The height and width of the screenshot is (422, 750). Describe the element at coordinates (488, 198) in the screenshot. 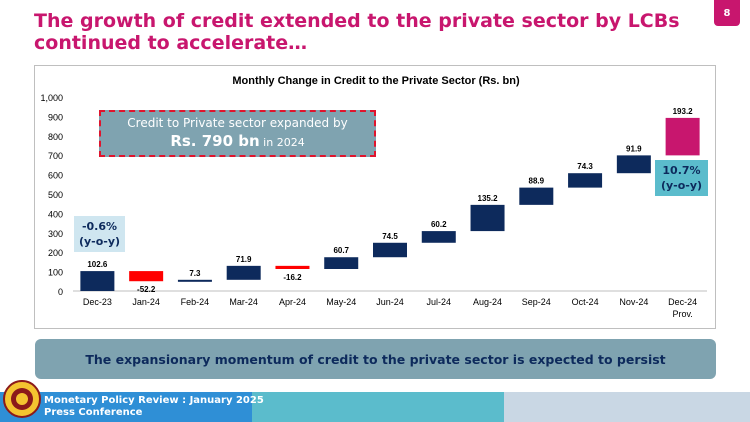

I see `data-label: 135.2` at that location.